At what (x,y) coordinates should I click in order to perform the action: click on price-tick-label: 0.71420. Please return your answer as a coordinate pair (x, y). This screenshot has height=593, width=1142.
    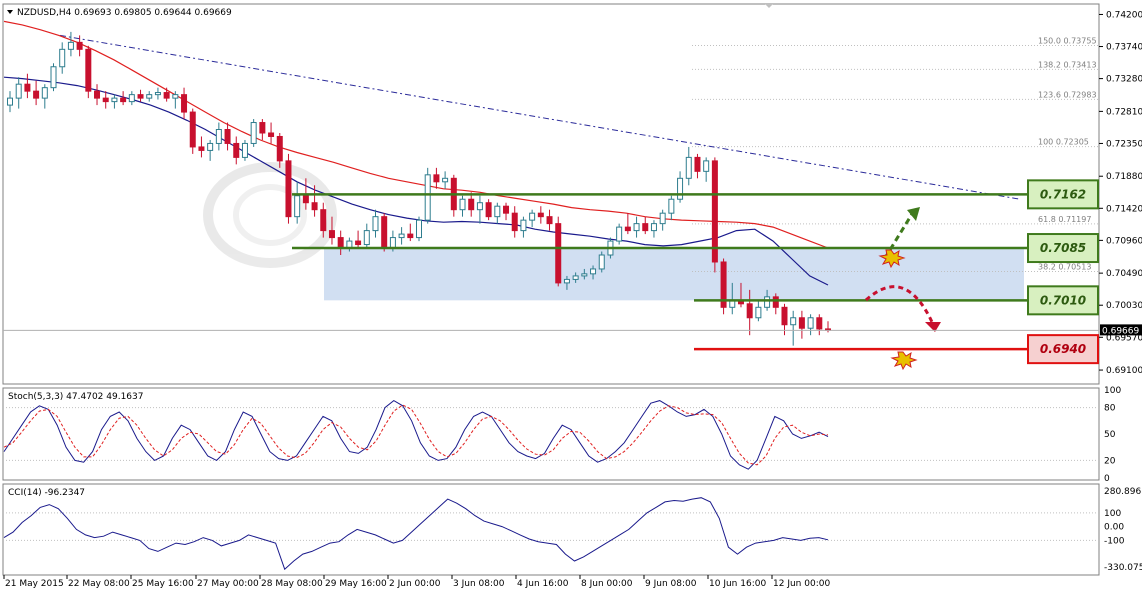
    Looking at the image, I should click on (1124, 209).